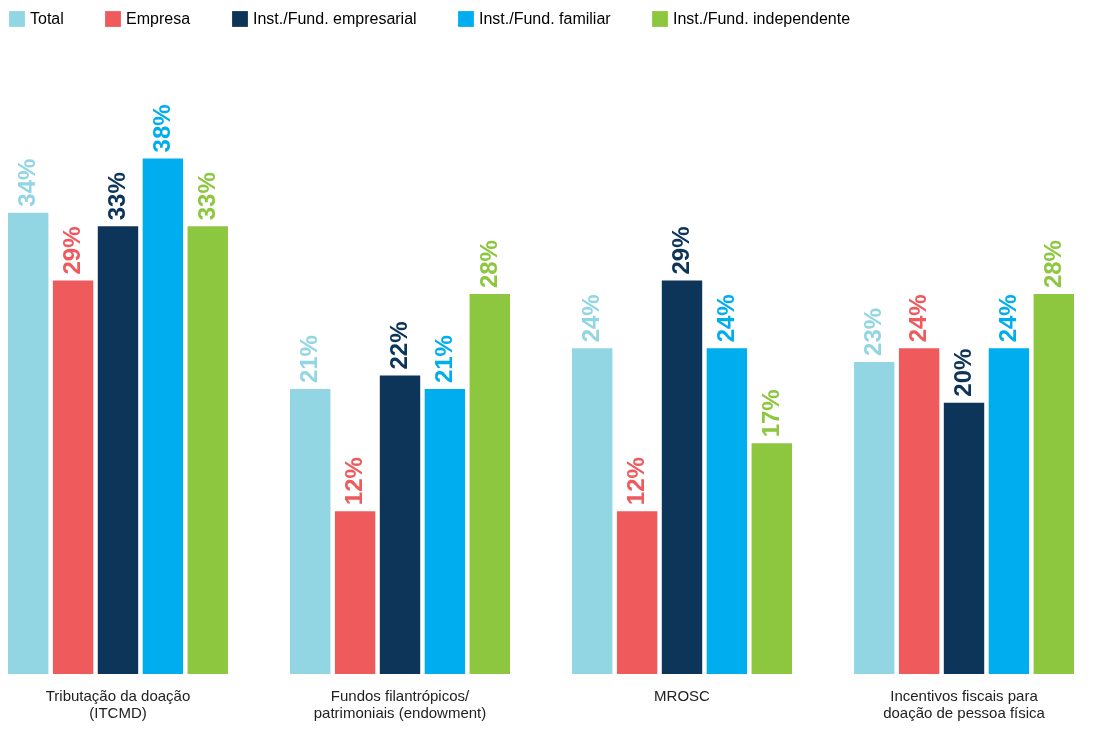  What do you see at coordinates (682, 695) in the screenshot?
I see `x-tick-label: MROSC` at bounding box center [682, 695].